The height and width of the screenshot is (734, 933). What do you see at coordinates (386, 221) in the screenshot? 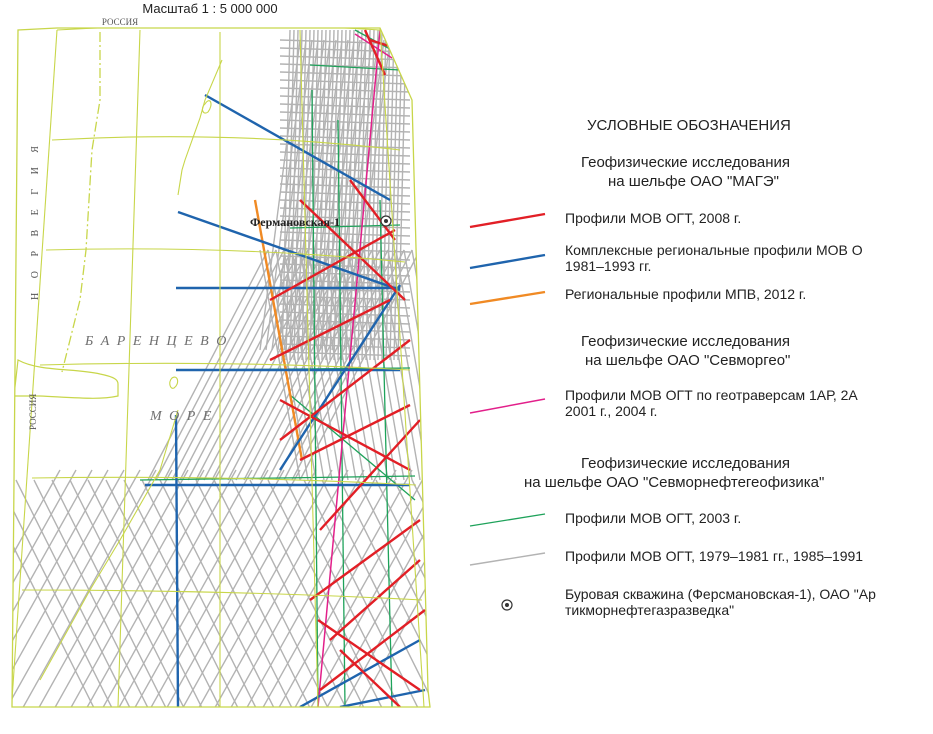
I see `well-marker` at bounding box center [386, 221].